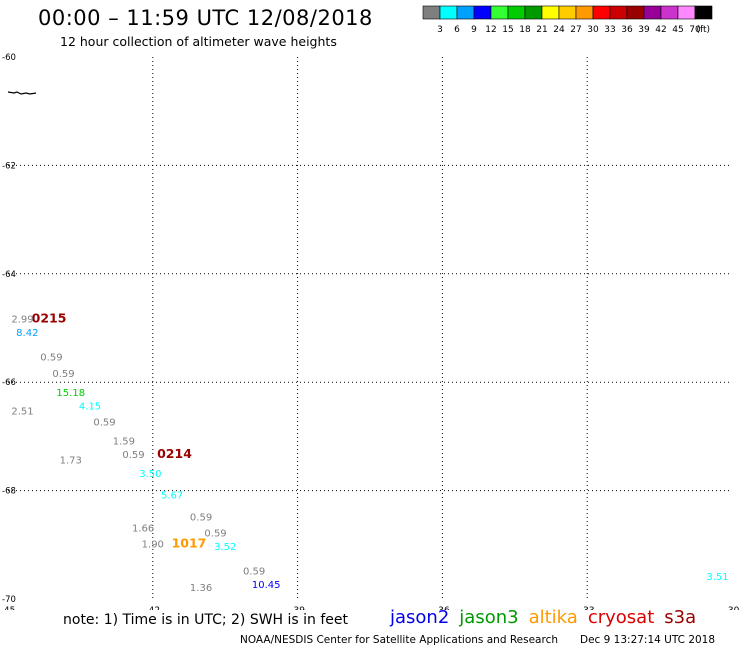  I want to click on satellite-legend-item: s3a, so click(680, 617).